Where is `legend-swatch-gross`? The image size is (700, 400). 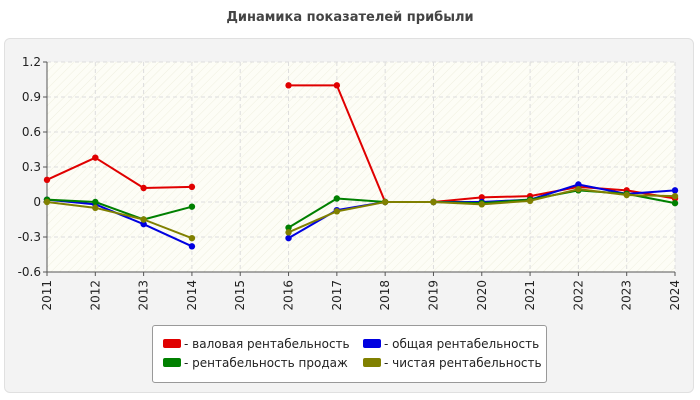
legend-swatch-gross is located at coordinates (172, 343).